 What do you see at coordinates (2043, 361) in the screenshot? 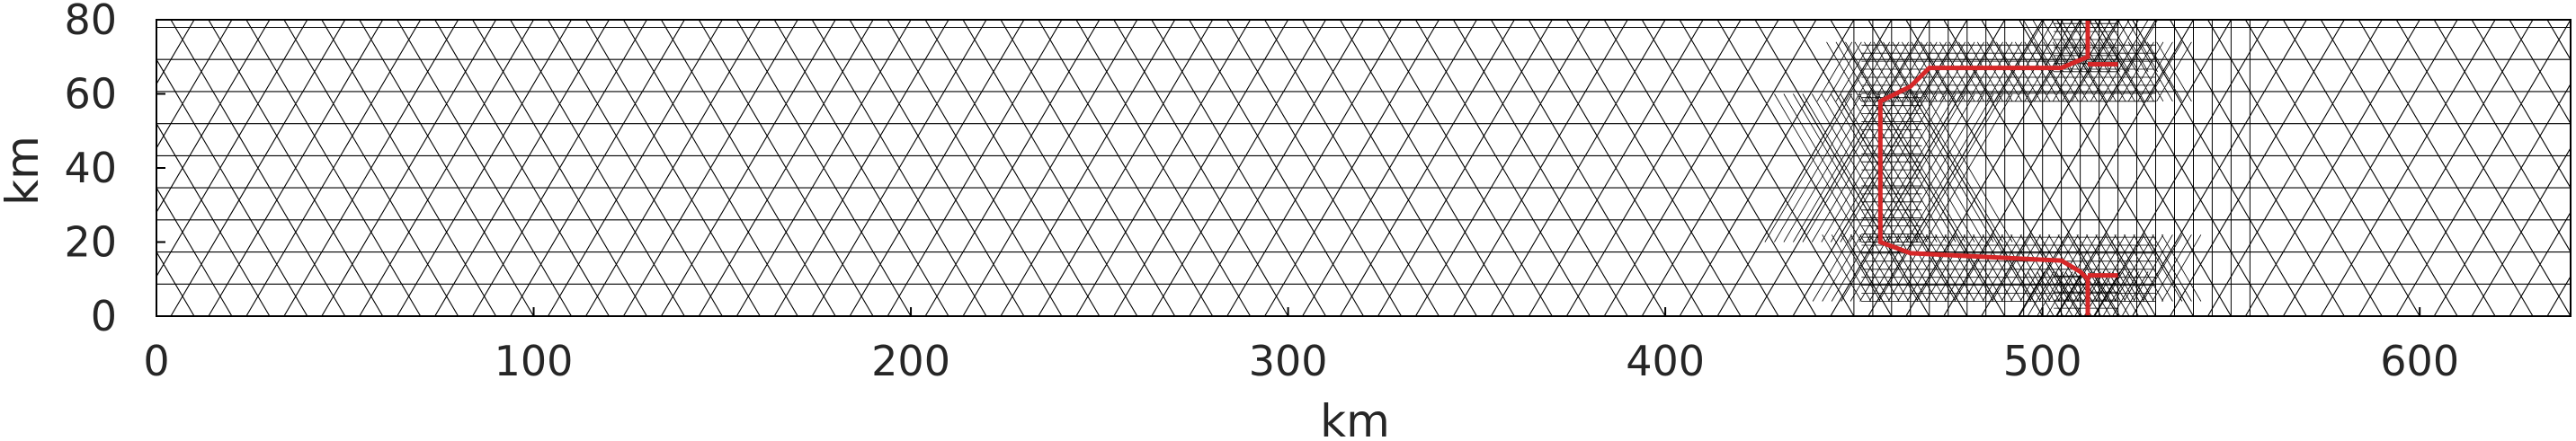
I see `x-tick-label: 500` at bounding box center [2043, 361].